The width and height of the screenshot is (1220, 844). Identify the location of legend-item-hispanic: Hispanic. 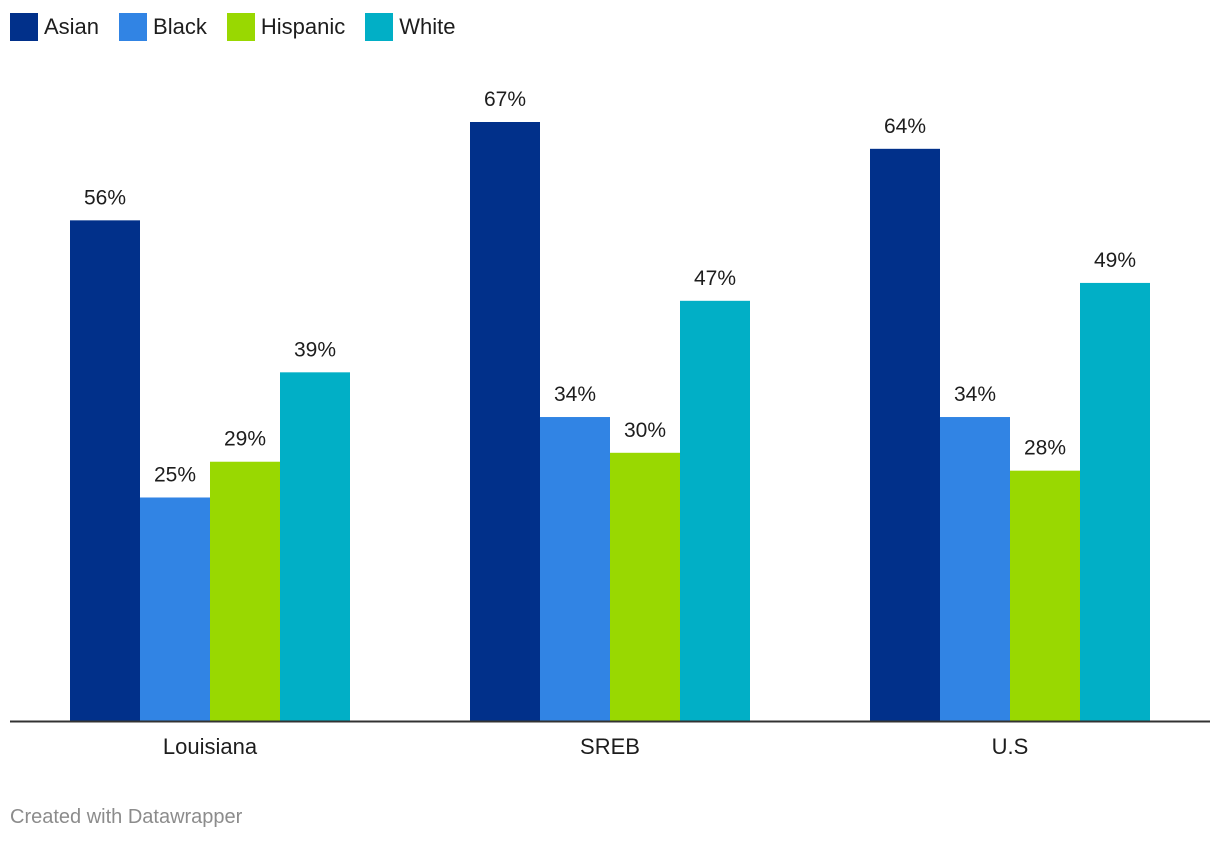
(286, 27).